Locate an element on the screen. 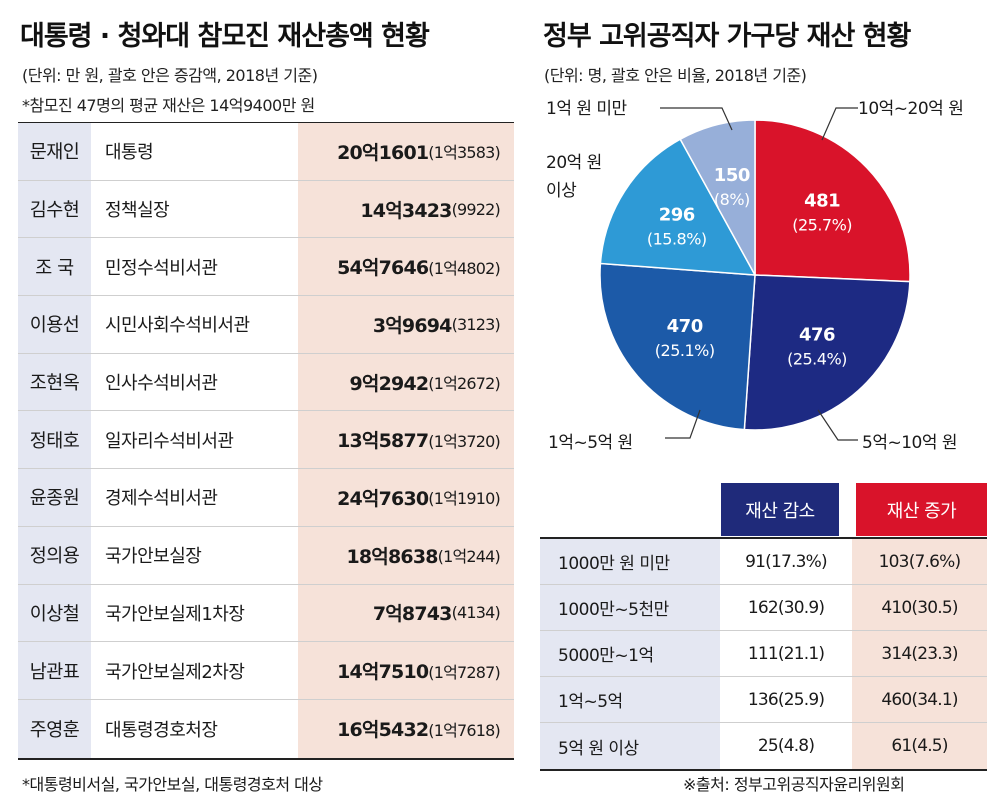  official-position: 국가안보실제1차장 is located at coordinates (194, 613).